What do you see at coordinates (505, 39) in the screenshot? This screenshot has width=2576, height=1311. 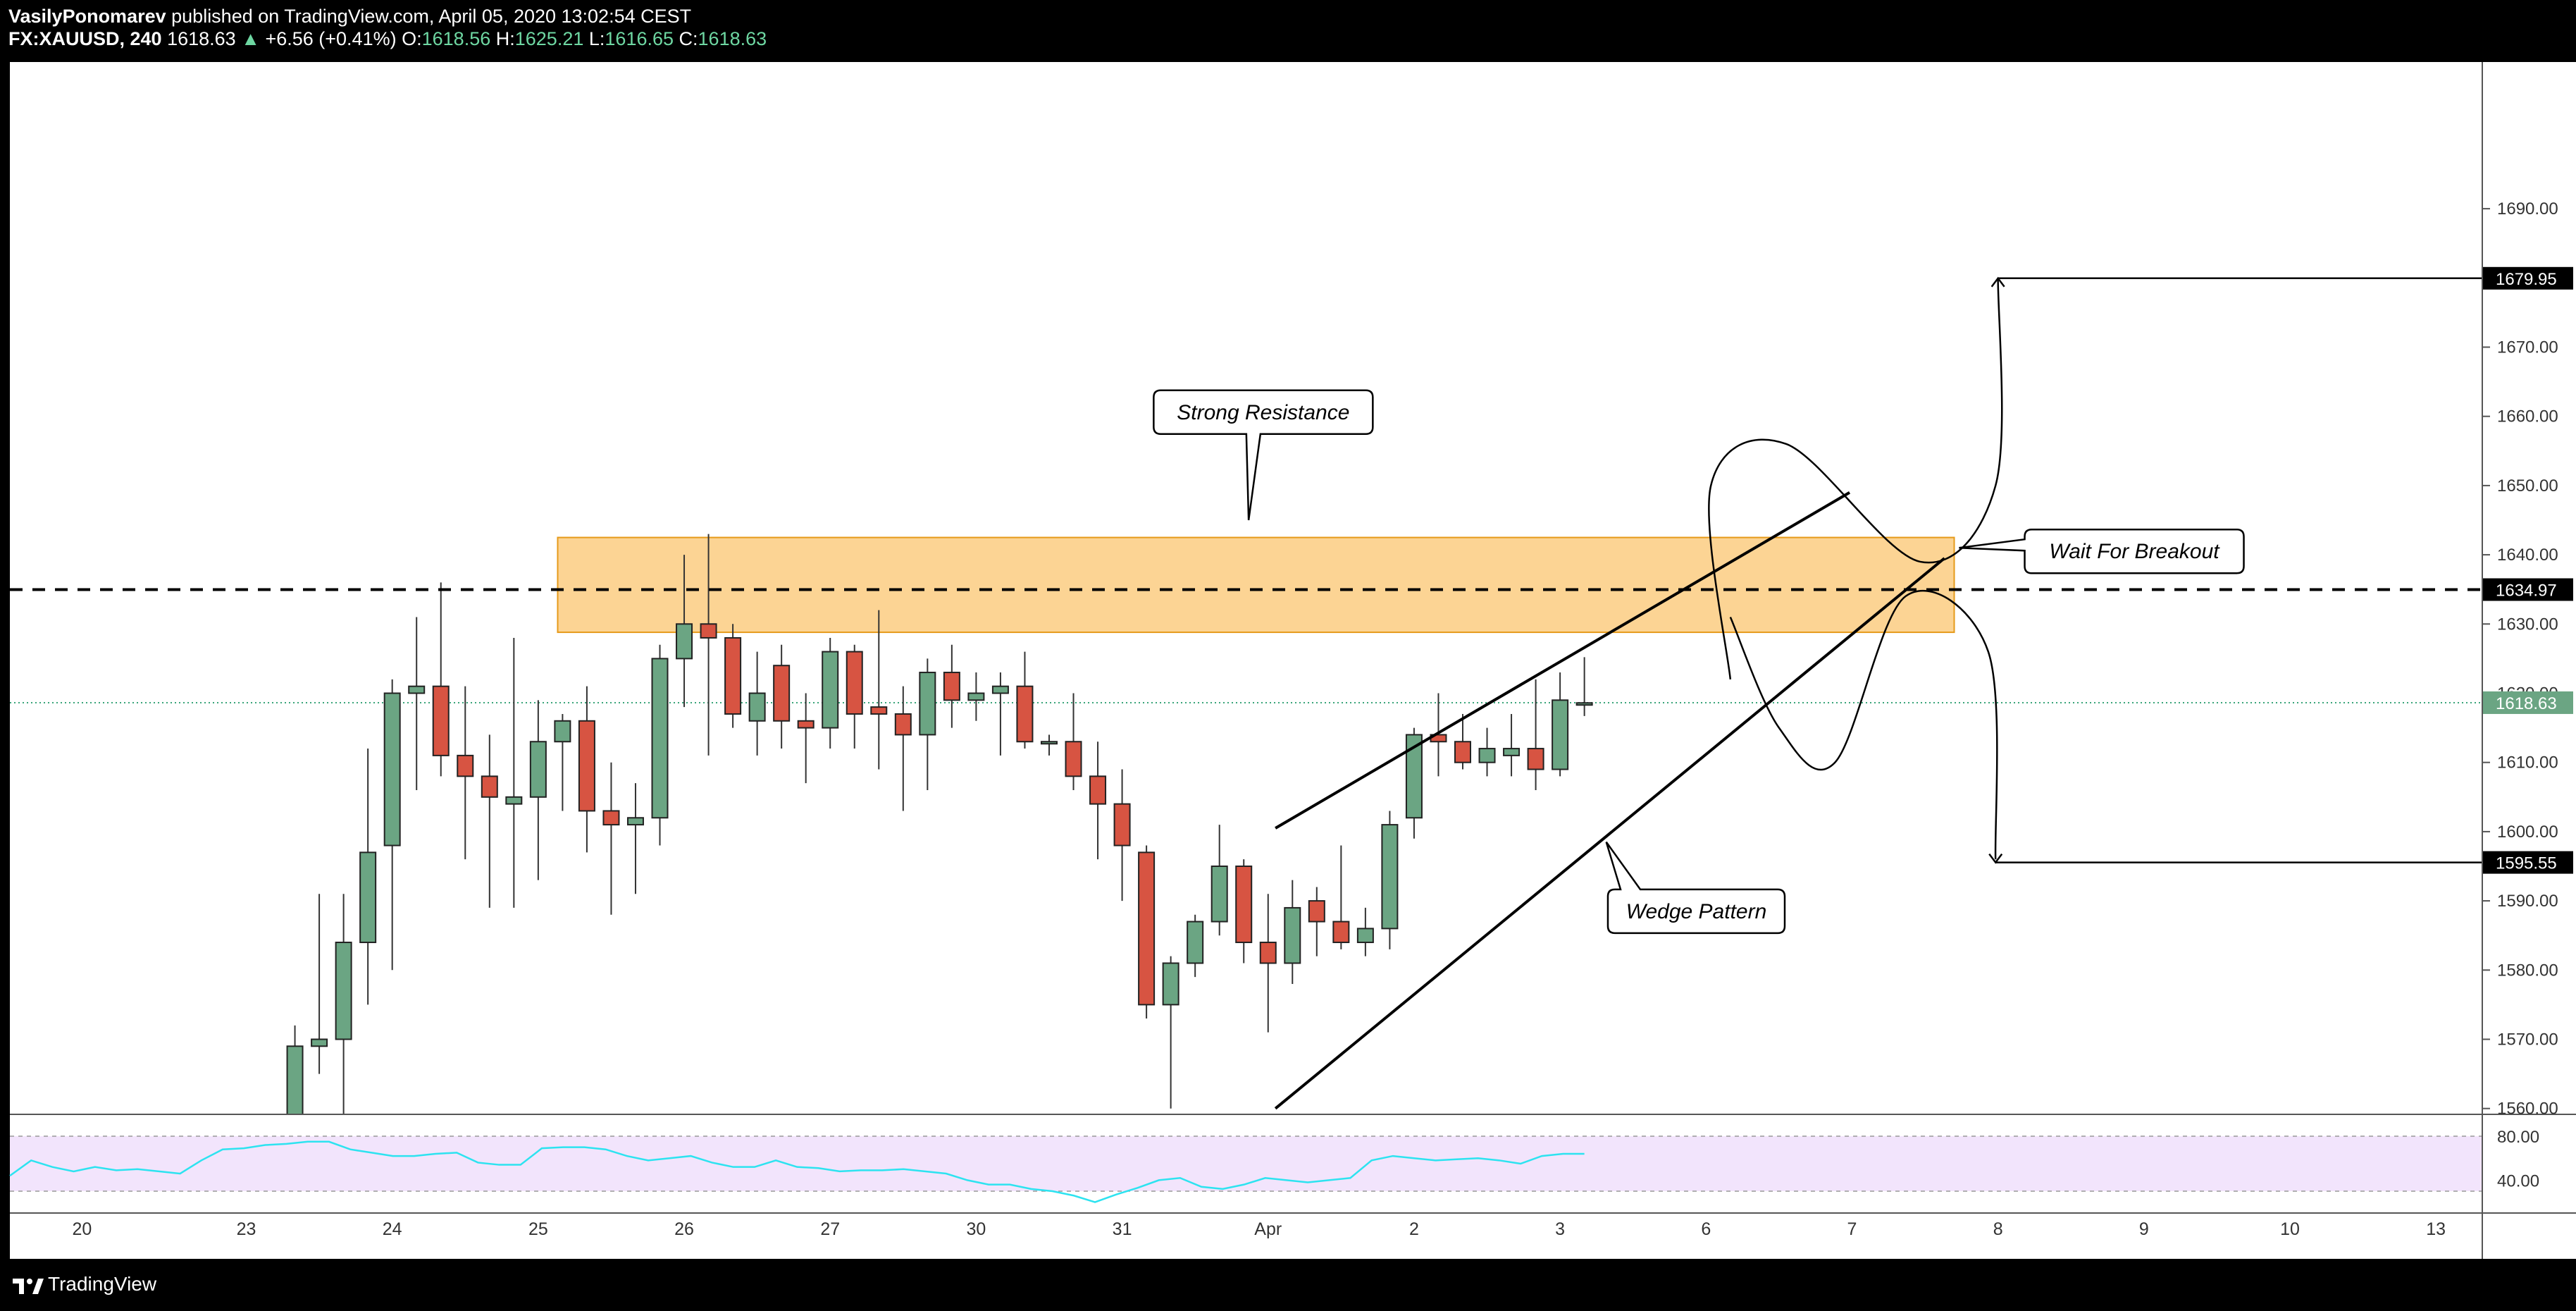 I see `high-label: H:` at bounding box center [505, 39].